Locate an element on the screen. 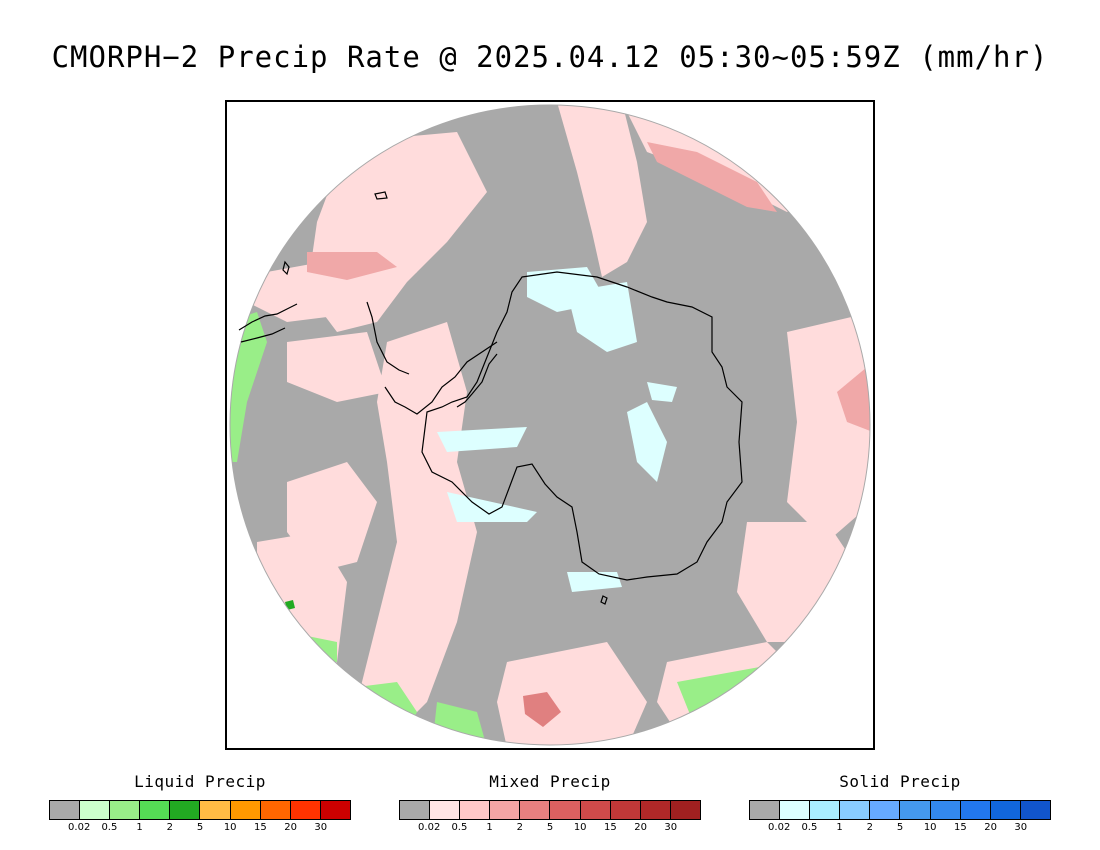  legend-mixed: Mixed Precip 0.02 0.5 1 2 5 10 15 20 30 is located at coordinates (550, 804).